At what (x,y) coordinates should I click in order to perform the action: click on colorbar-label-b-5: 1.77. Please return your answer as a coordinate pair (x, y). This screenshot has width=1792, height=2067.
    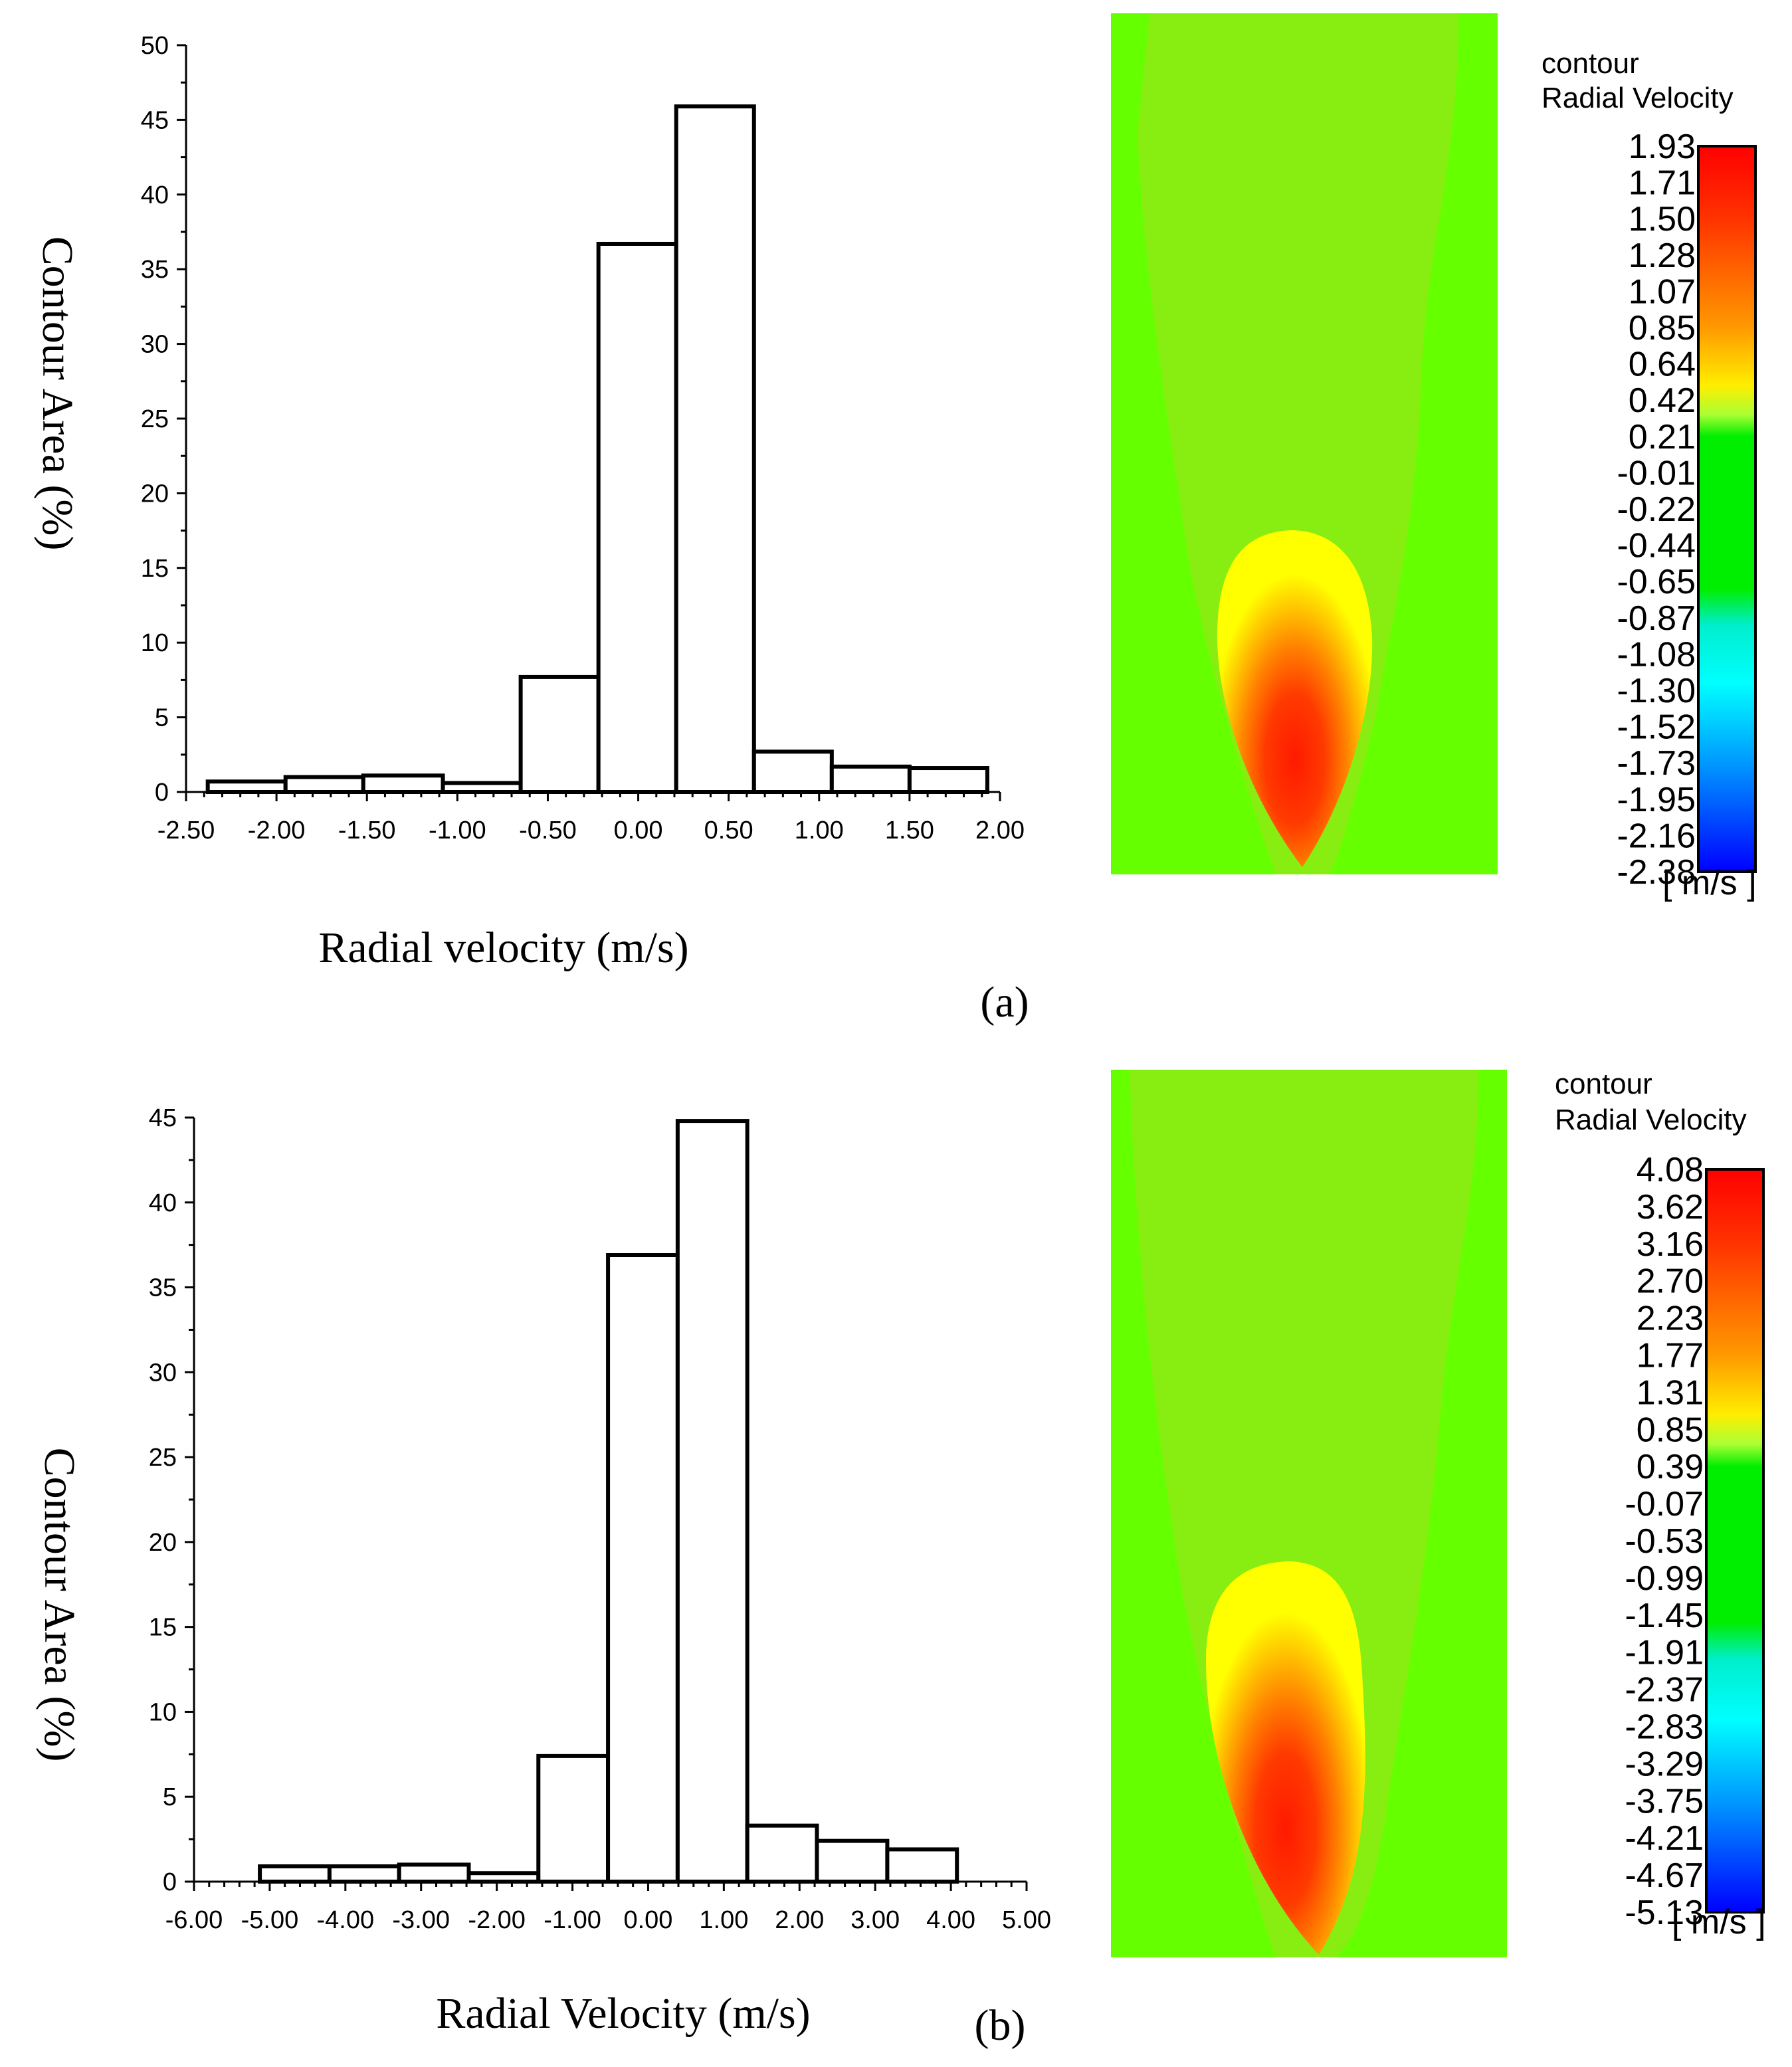
    Looking at the image, I should click on (1670, 1356).